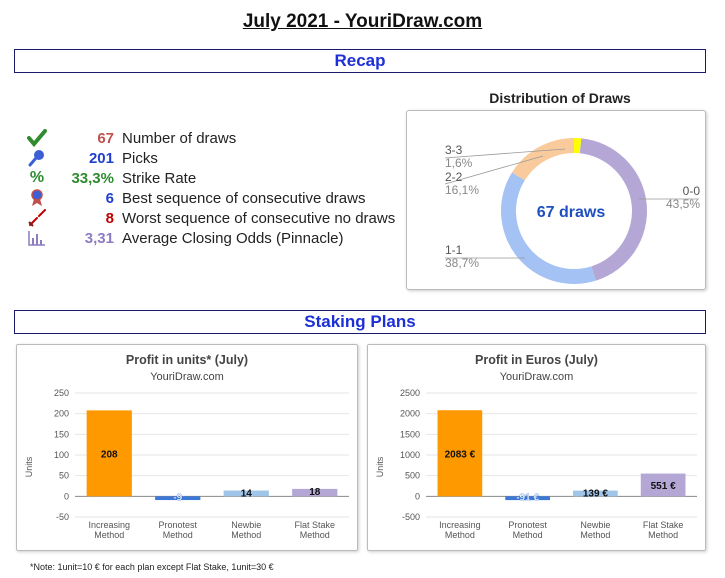 Image resolution: width=725 pixels, height=578 pixels. I want to click on bar-value-label: 2083 €, so click(460, 454).